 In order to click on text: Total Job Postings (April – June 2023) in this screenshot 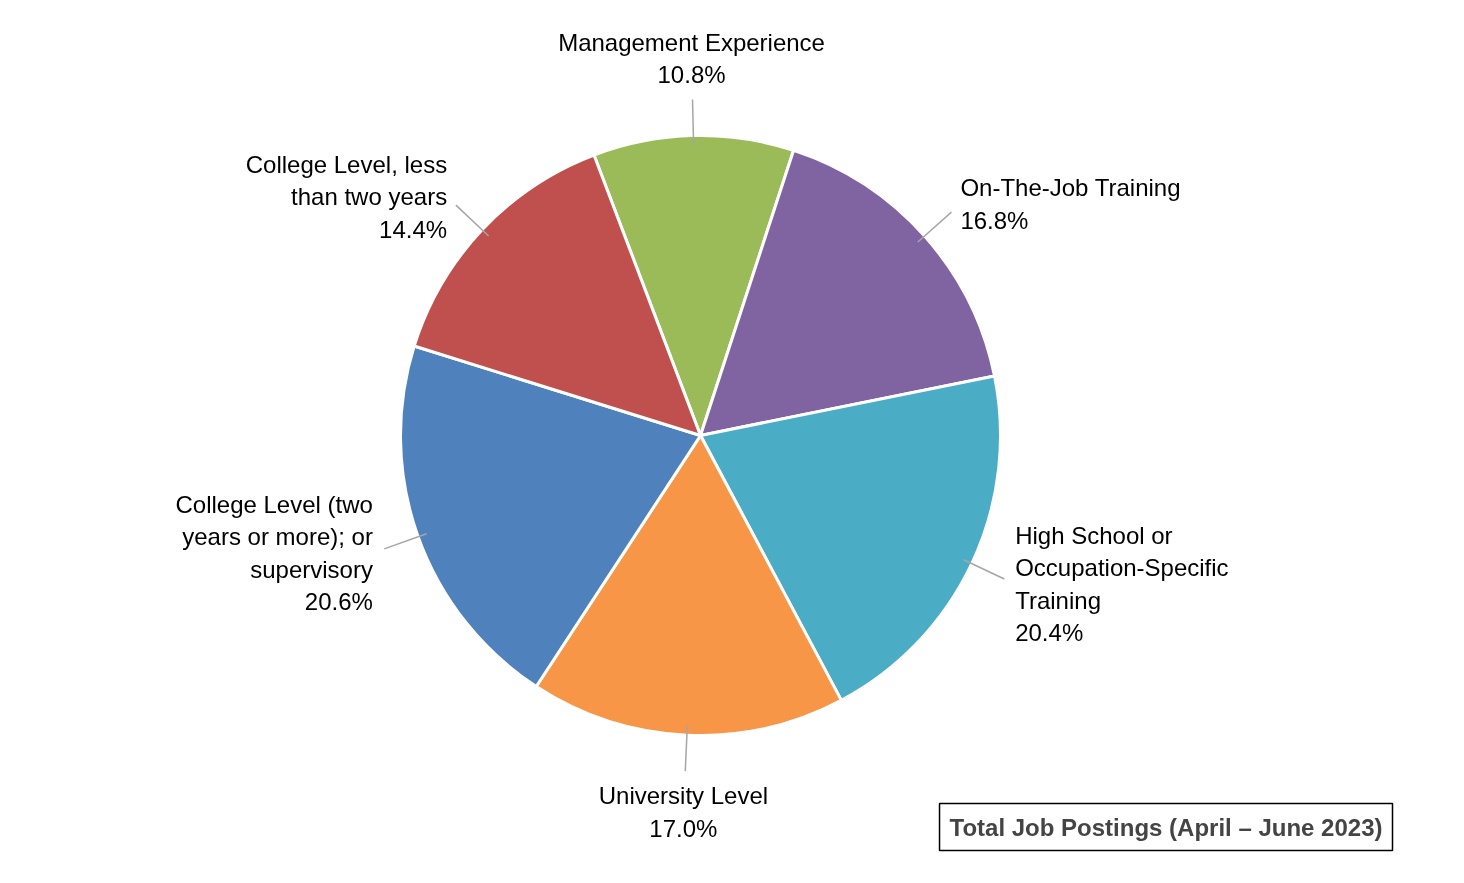, I will do `click(1166, 827)`.